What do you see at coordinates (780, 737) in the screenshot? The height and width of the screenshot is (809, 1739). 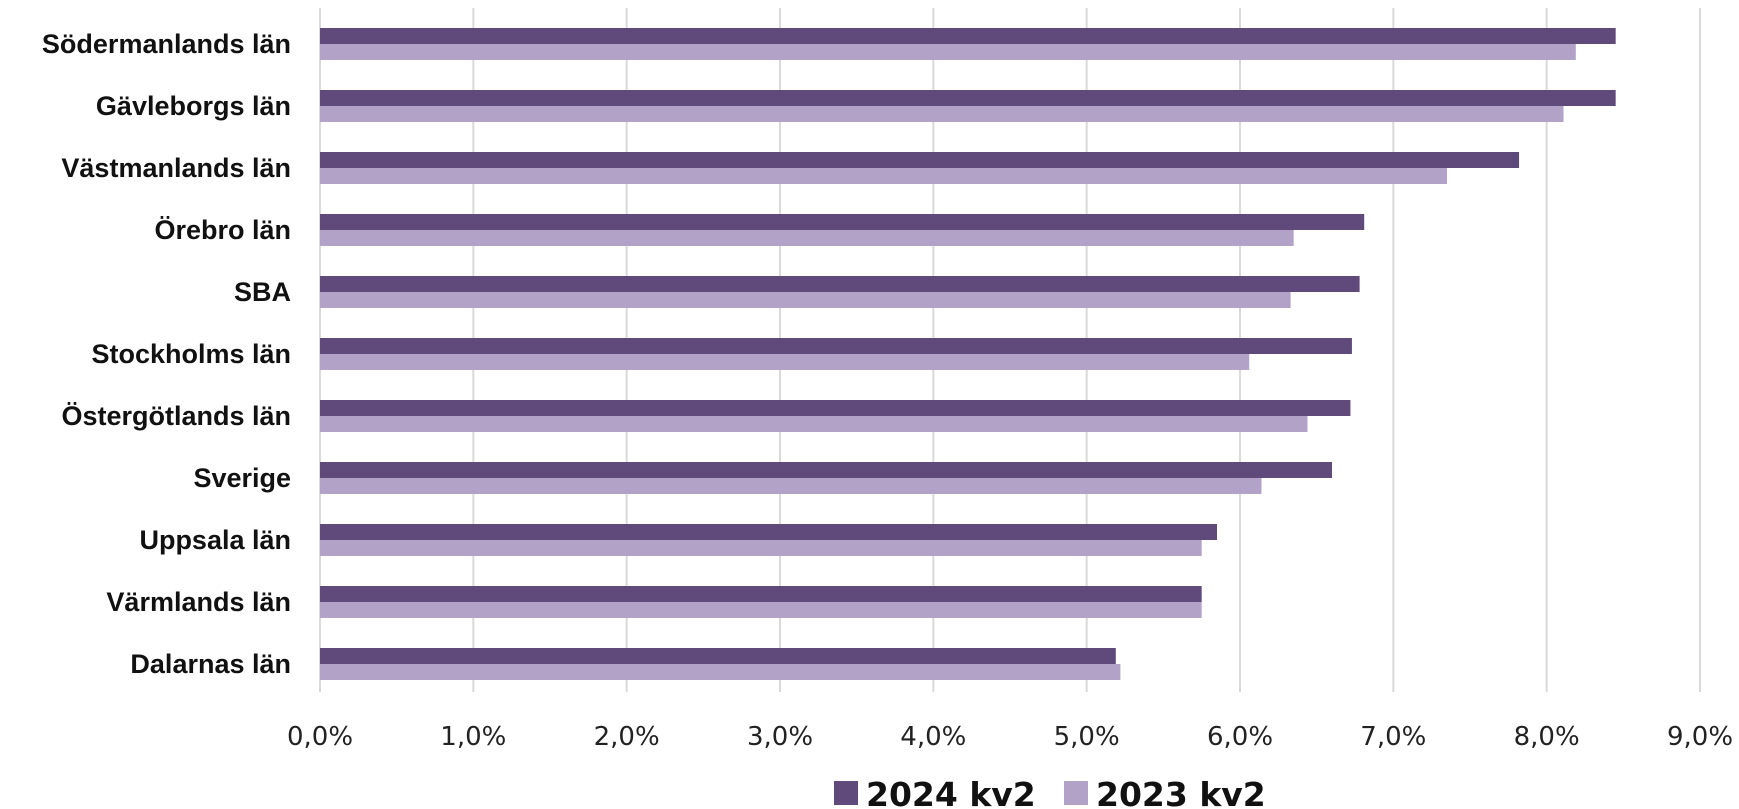 I see `x-tick-label: 3,0%` at bounding box center [780, 737].